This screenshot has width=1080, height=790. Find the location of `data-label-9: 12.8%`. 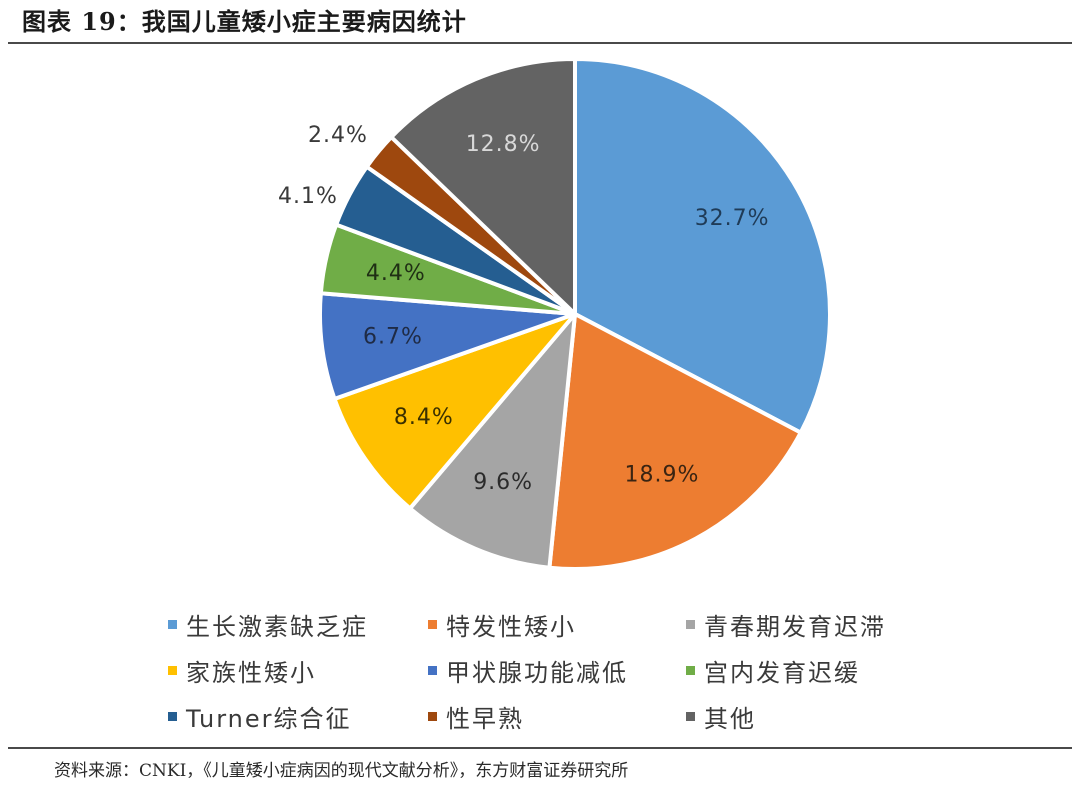

data-label-9: 12.8% is located at coordinates (503, 144).